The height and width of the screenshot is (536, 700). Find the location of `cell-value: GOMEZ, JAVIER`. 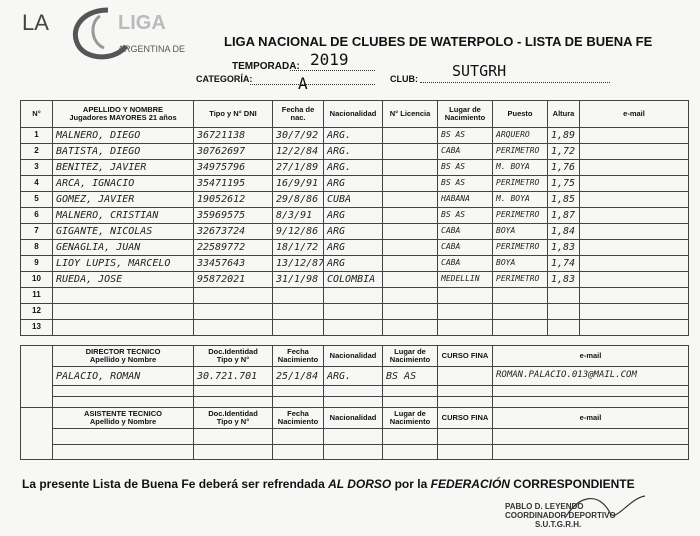

cell-value: GOMEZ, JAVIER is located at coordinates (123, 199).